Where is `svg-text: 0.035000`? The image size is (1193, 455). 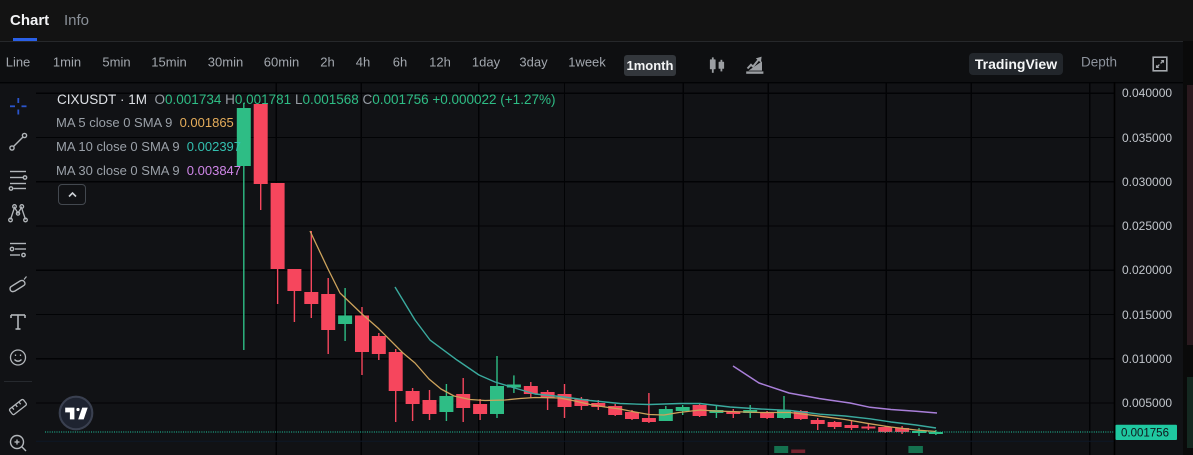
svg-text: 0.035000 is located at coordinates (1147, 138).